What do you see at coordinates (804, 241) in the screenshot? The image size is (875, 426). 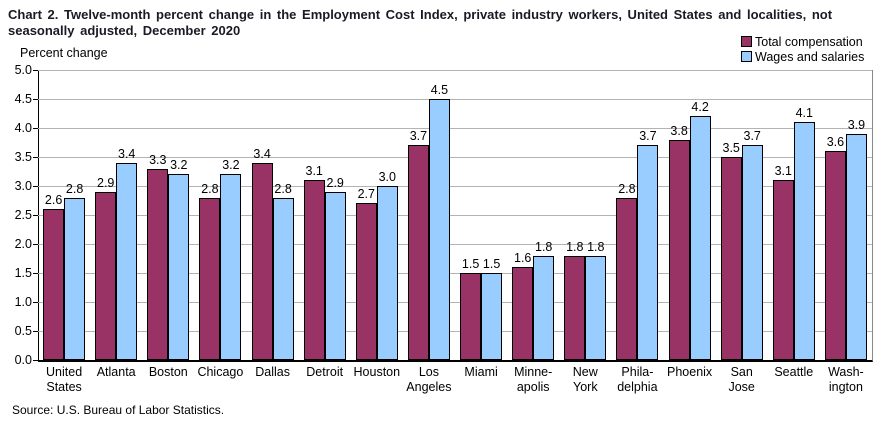 I see `bar-wages-and-salaries-seattle` at bounding box center [804, 241].